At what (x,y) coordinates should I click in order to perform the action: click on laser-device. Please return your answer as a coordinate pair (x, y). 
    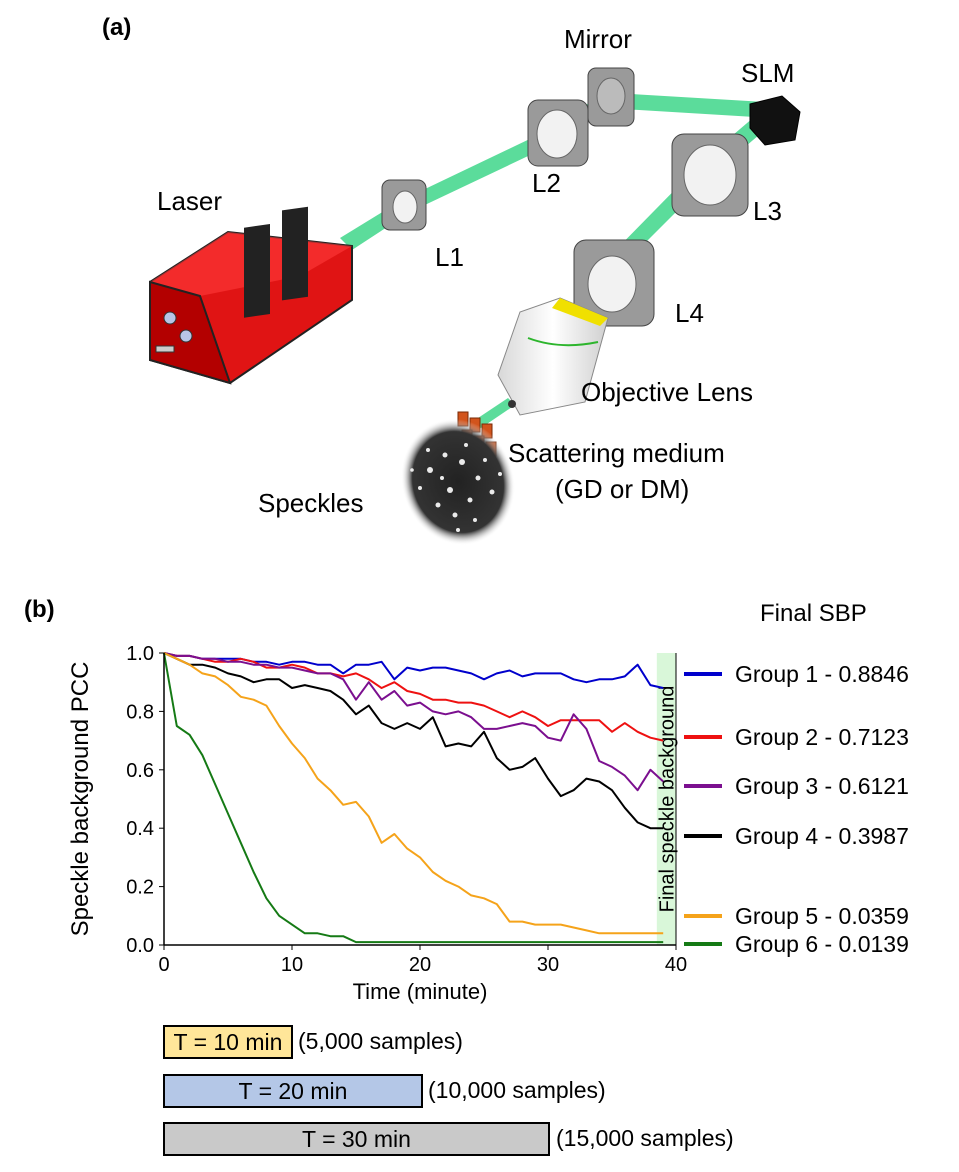
    Looking at the image, I should click on (251, 295).